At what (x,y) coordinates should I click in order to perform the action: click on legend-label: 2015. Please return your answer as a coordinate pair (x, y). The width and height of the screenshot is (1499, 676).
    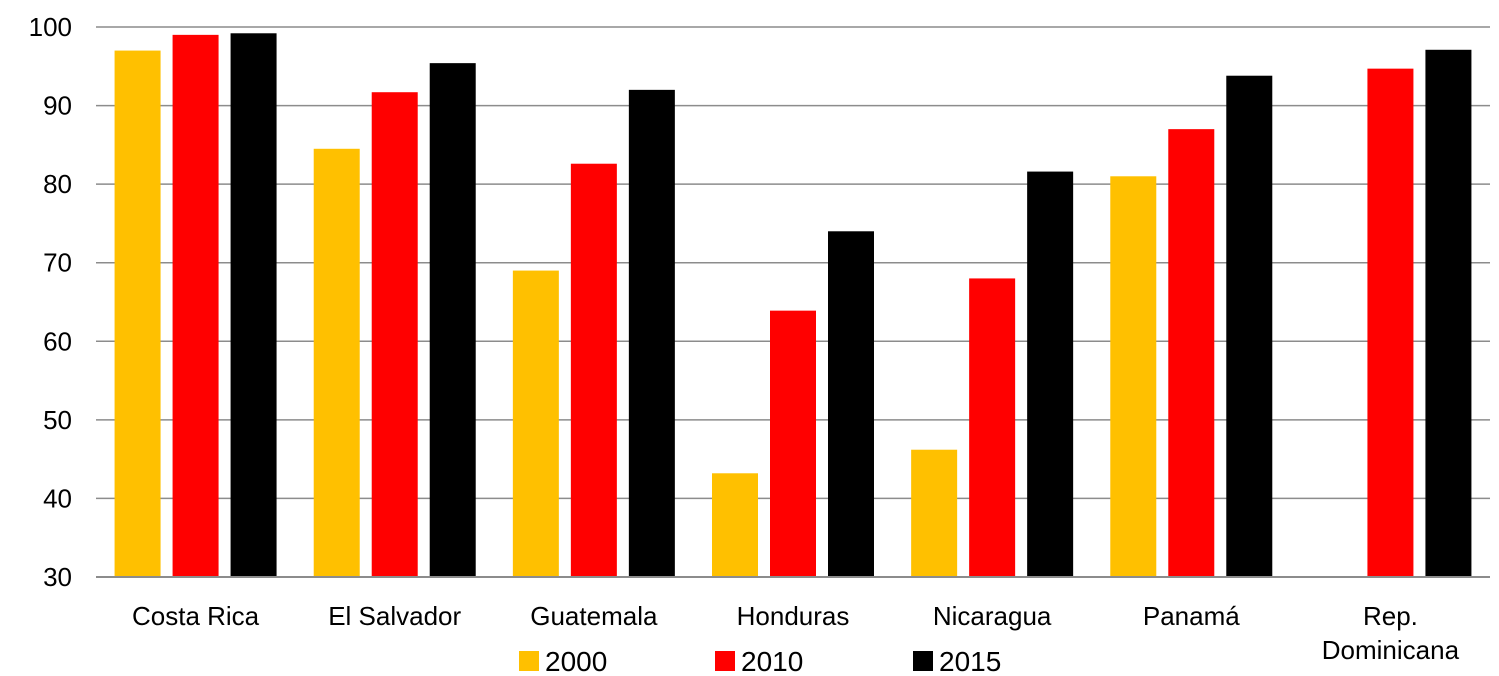
    Looking at the image, I should click on (970, 661).